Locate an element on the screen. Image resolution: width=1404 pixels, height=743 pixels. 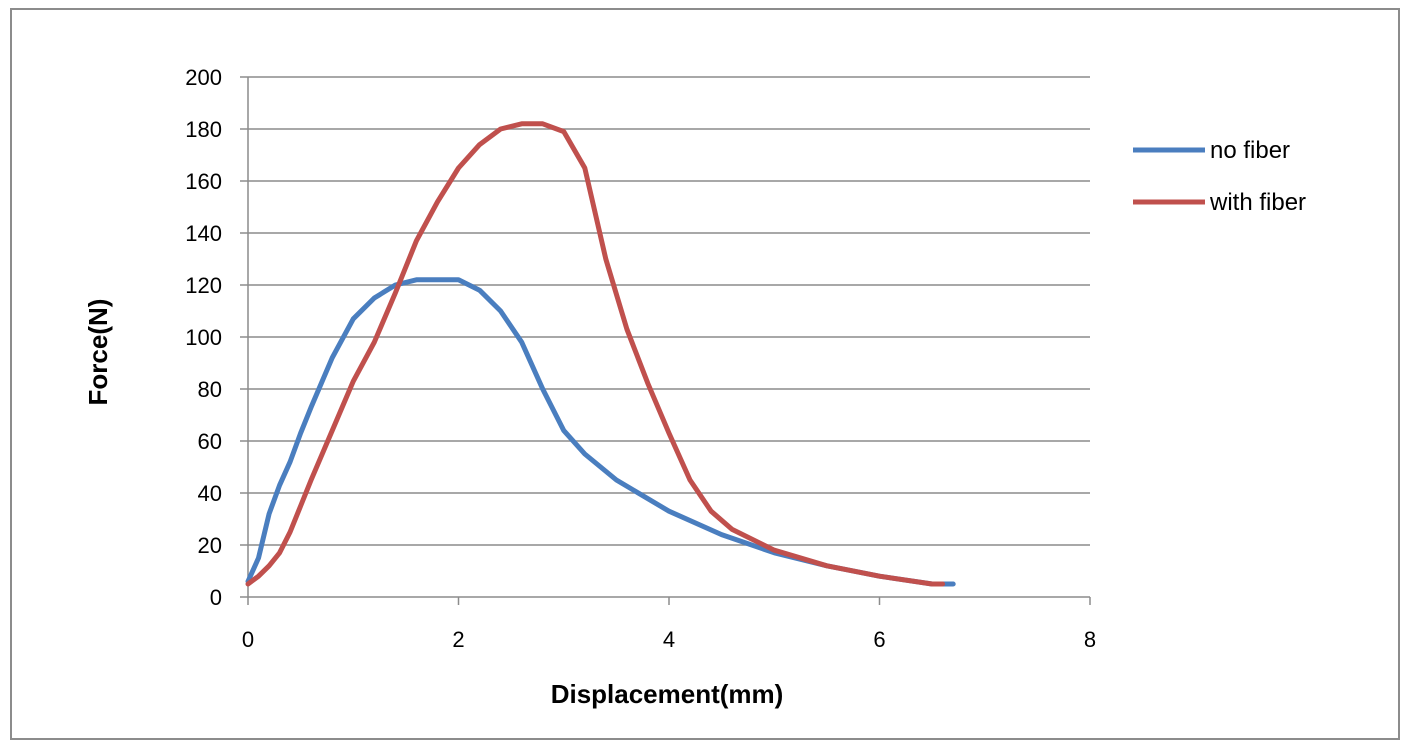
y-tick-labels: 0 20 40 60 80 100 120 140 160 180 200 is located at coordinates (203, 337).